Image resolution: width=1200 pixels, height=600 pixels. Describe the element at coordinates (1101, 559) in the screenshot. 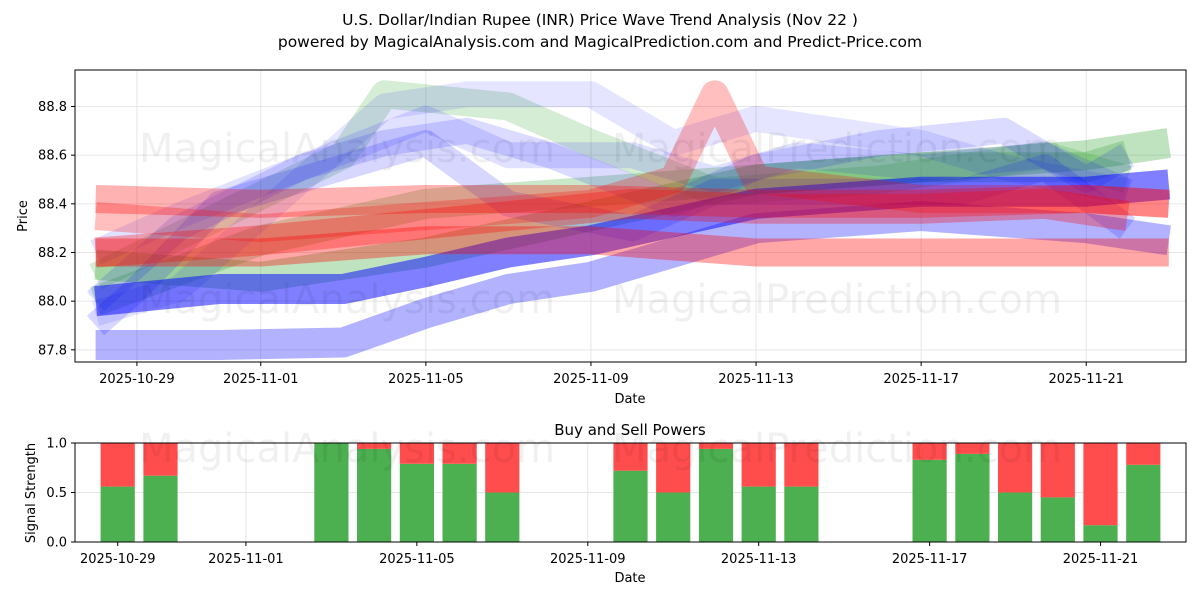

I see `buy-sell-xtick-label: 2025-11-21` at that location.